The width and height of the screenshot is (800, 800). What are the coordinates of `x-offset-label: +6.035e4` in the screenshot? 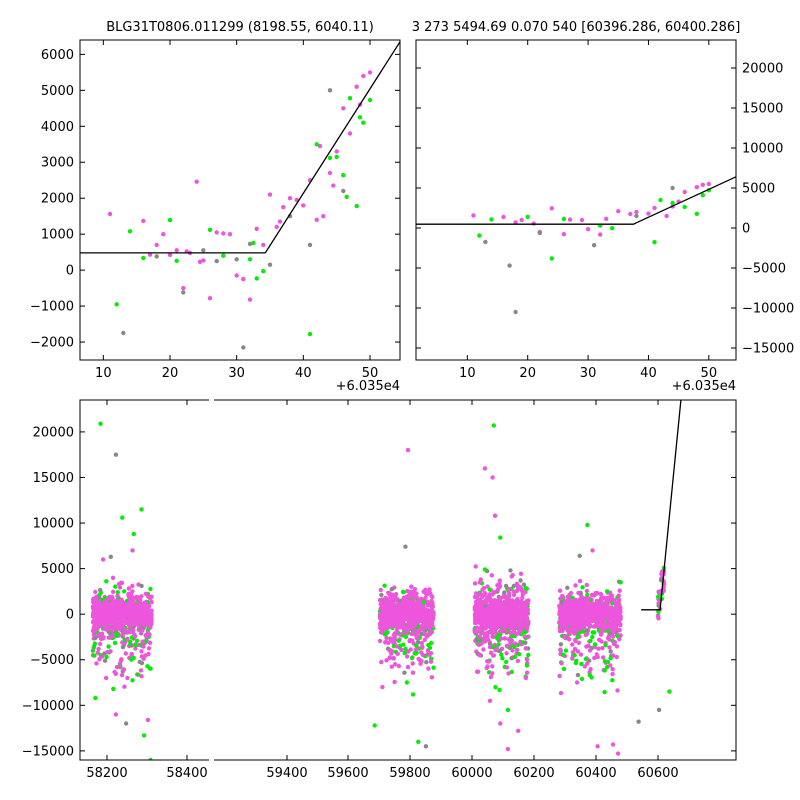 It's located at (704, 386).